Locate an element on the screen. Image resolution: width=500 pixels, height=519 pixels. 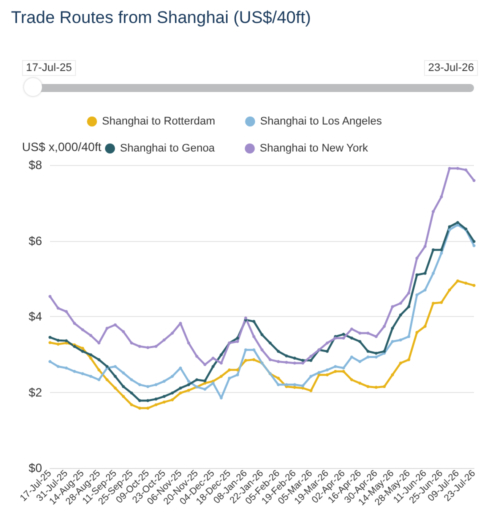
legend-label: Shanghai to Rotterdam is located at coordinates (159, 122).